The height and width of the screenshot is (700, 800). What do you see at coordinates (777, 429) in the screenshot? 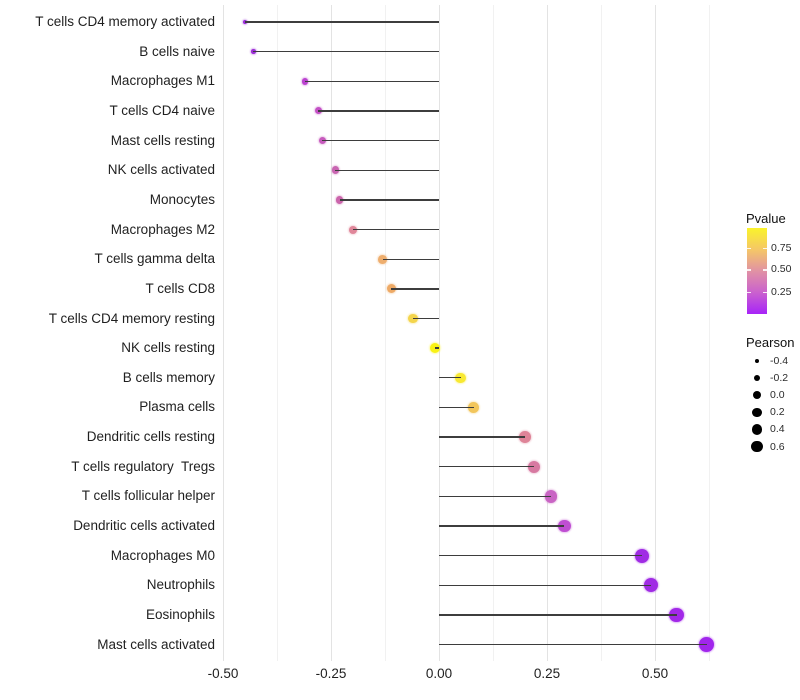
I see `pearson-size-legend-label: 0.4` at bounding box center [777, 429].